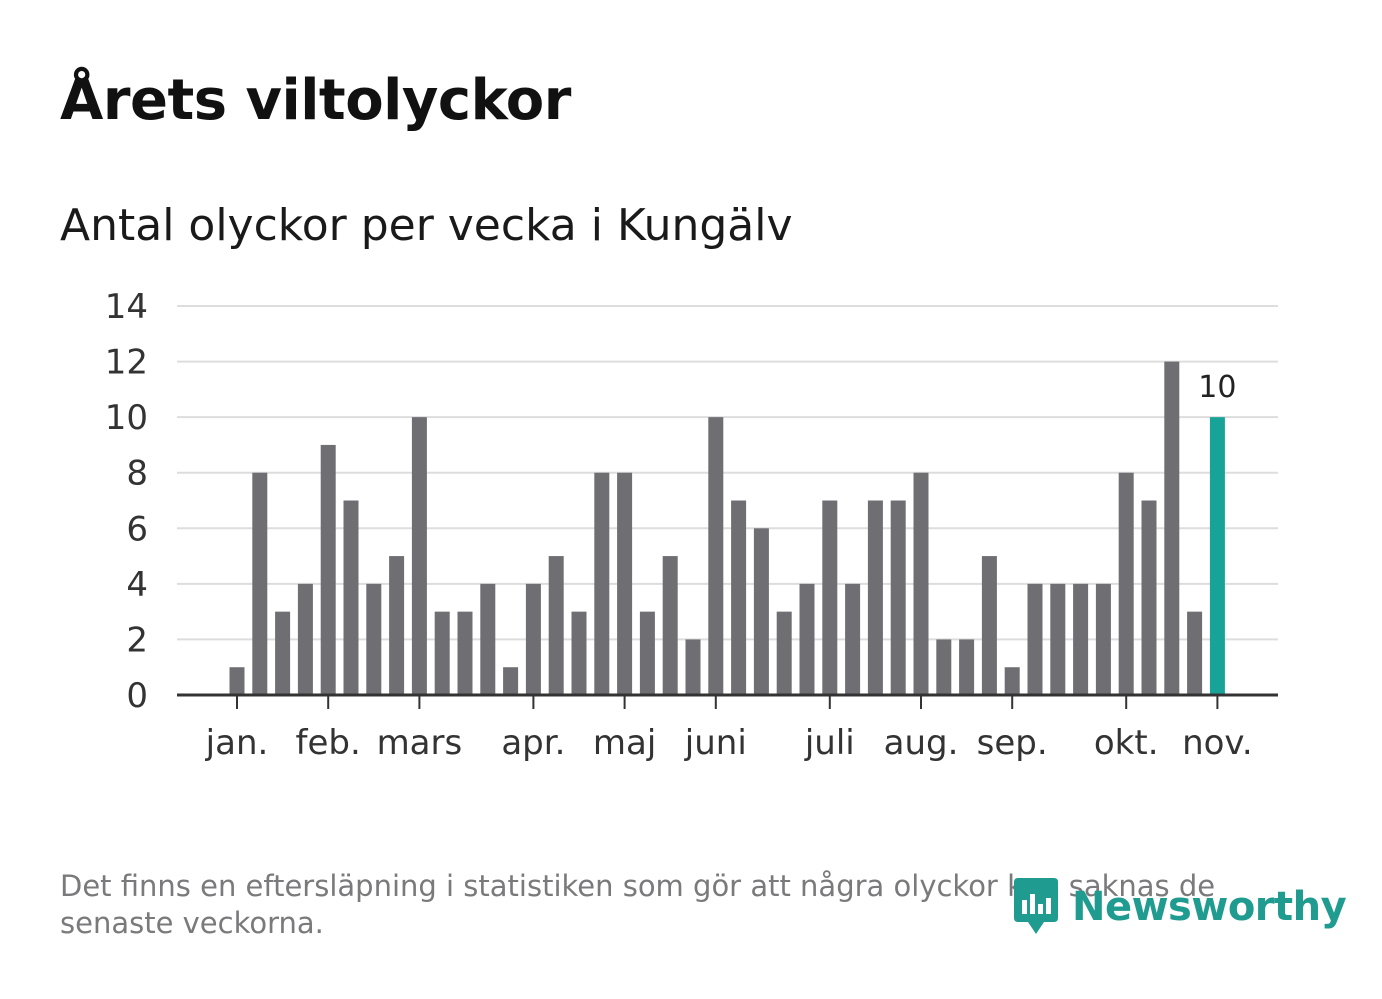  What do you see at coordinates (426, 225) in the screenshot?
I see `chart-subtitle: Antal olyckor per vecka i Kungälv` at bounding box center [426, 225].